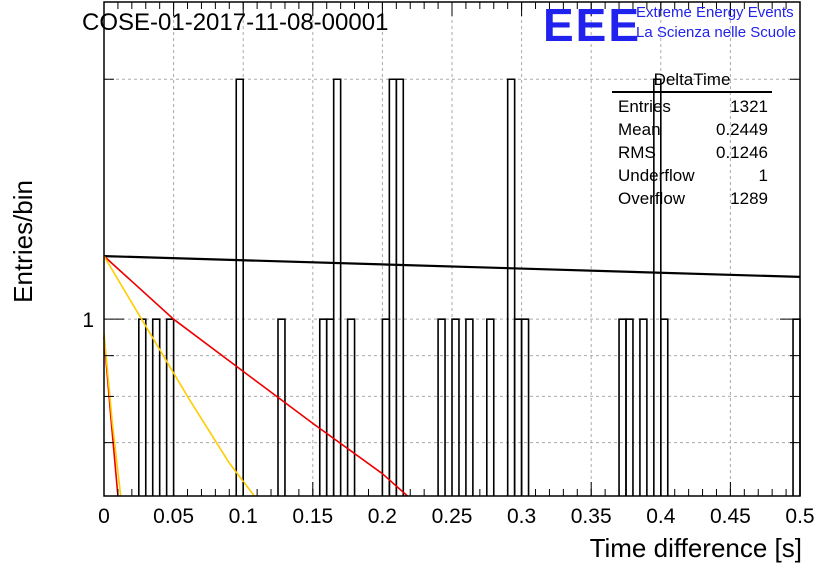 This screenshot has width=836, height=572. Describe the element at coordinates (312, 516) in the screenshot. I see `x-tick-label: 0.15` at that location.